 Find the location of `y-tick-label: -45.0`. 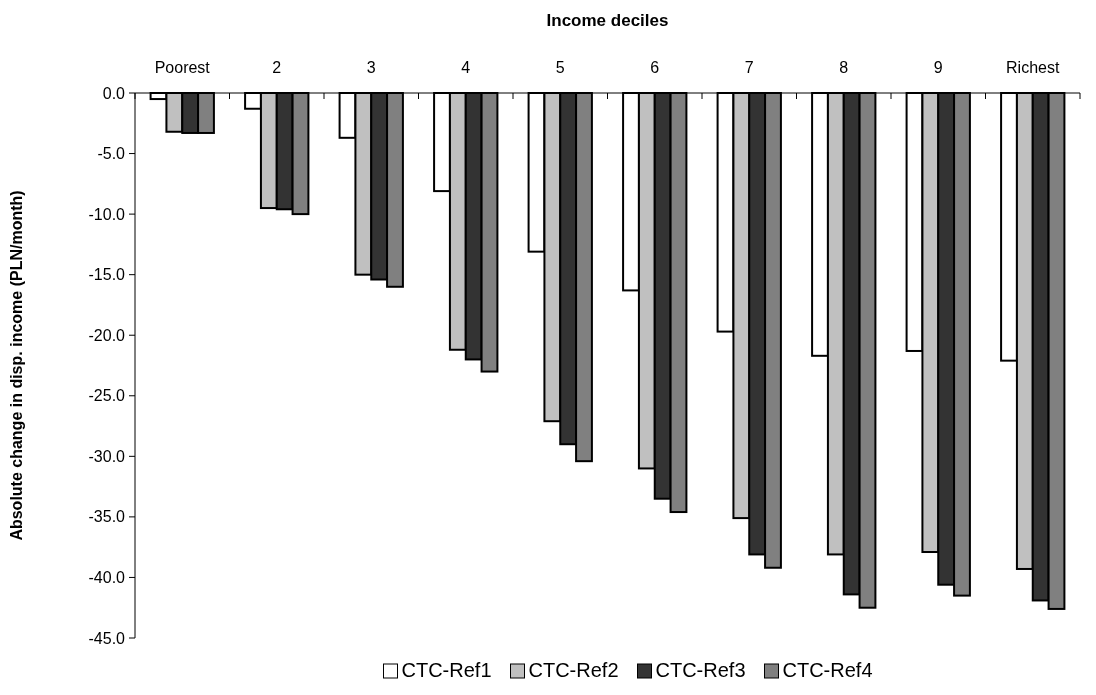

y-tick-label: -45.0 is located at coordinates (107, 638).